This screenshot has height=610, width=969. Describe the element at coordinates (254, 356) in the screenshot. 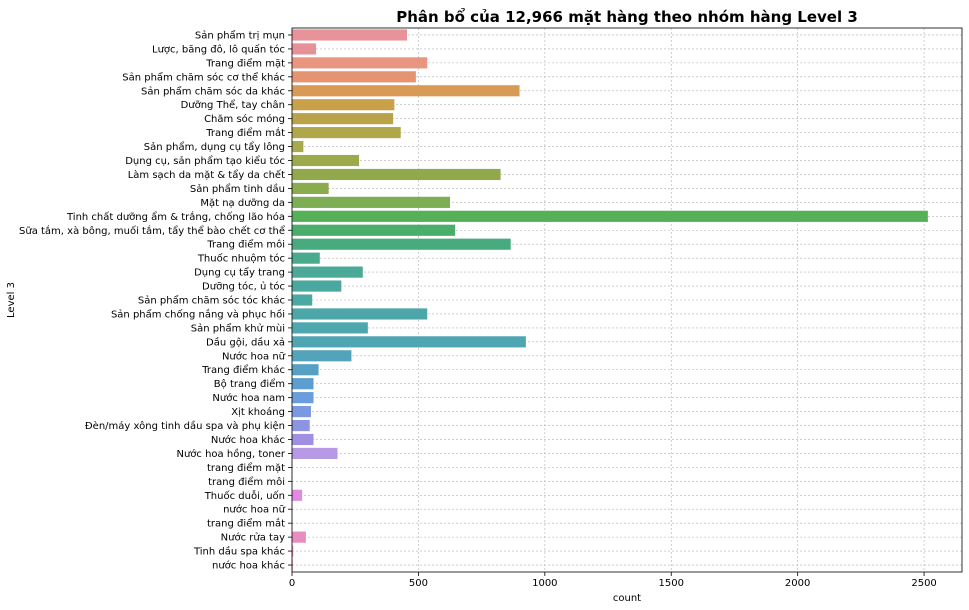

I see `category-label: Nước hoa nữ` at that location.